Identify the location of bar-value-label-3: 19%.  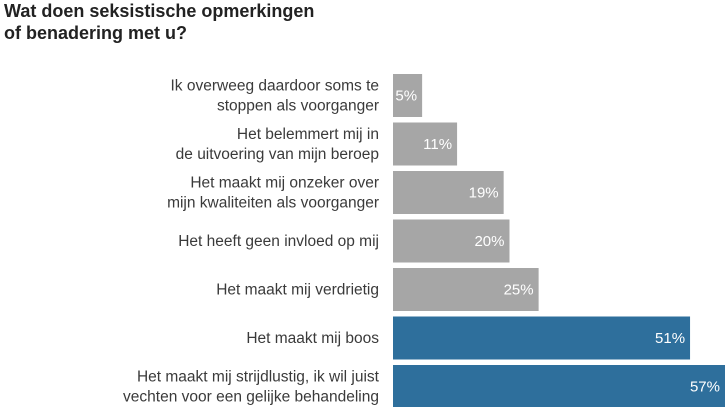
(484, 193).